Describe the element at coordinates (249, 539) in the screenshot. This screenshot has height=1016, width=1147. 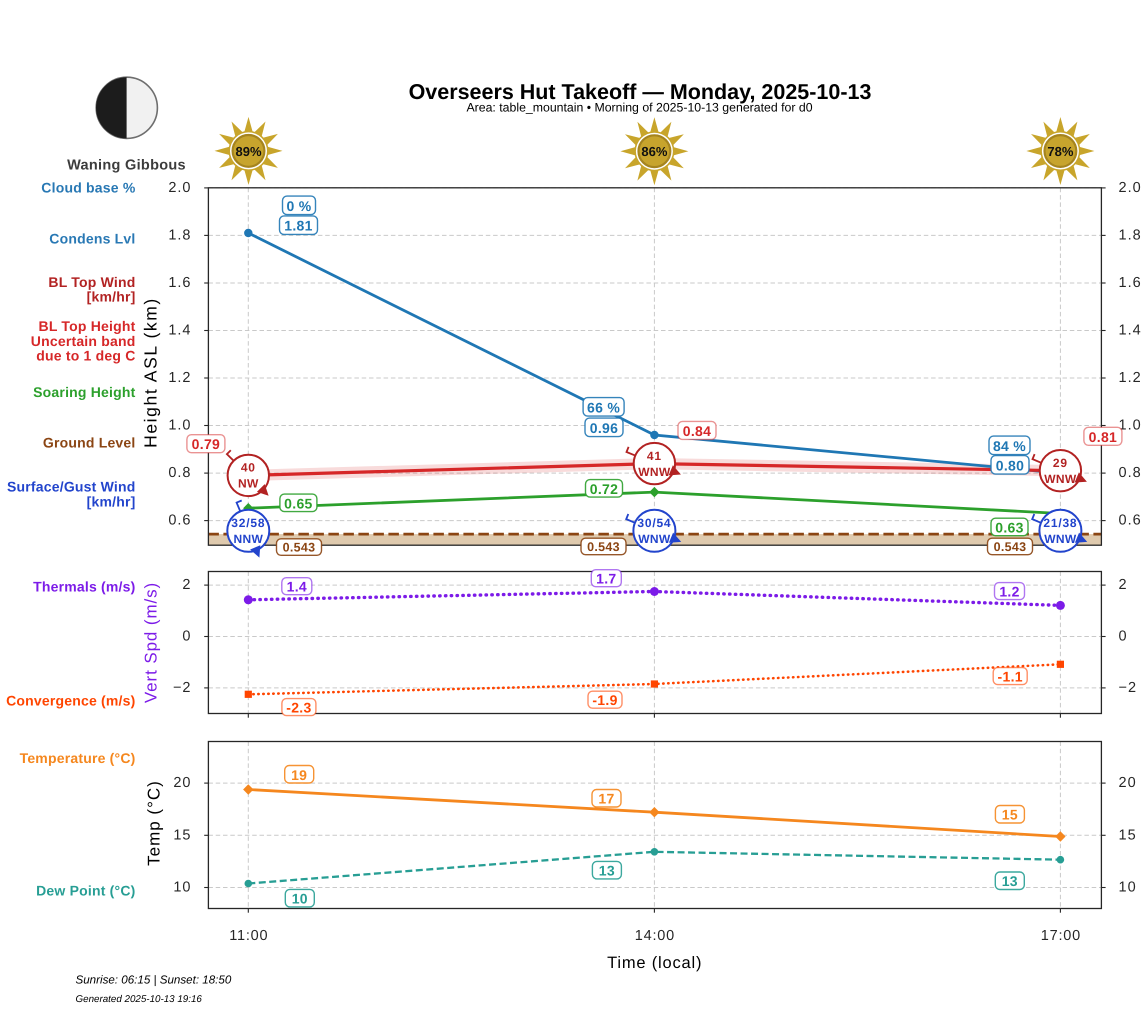
I see `svg-text: NNW` at that location.